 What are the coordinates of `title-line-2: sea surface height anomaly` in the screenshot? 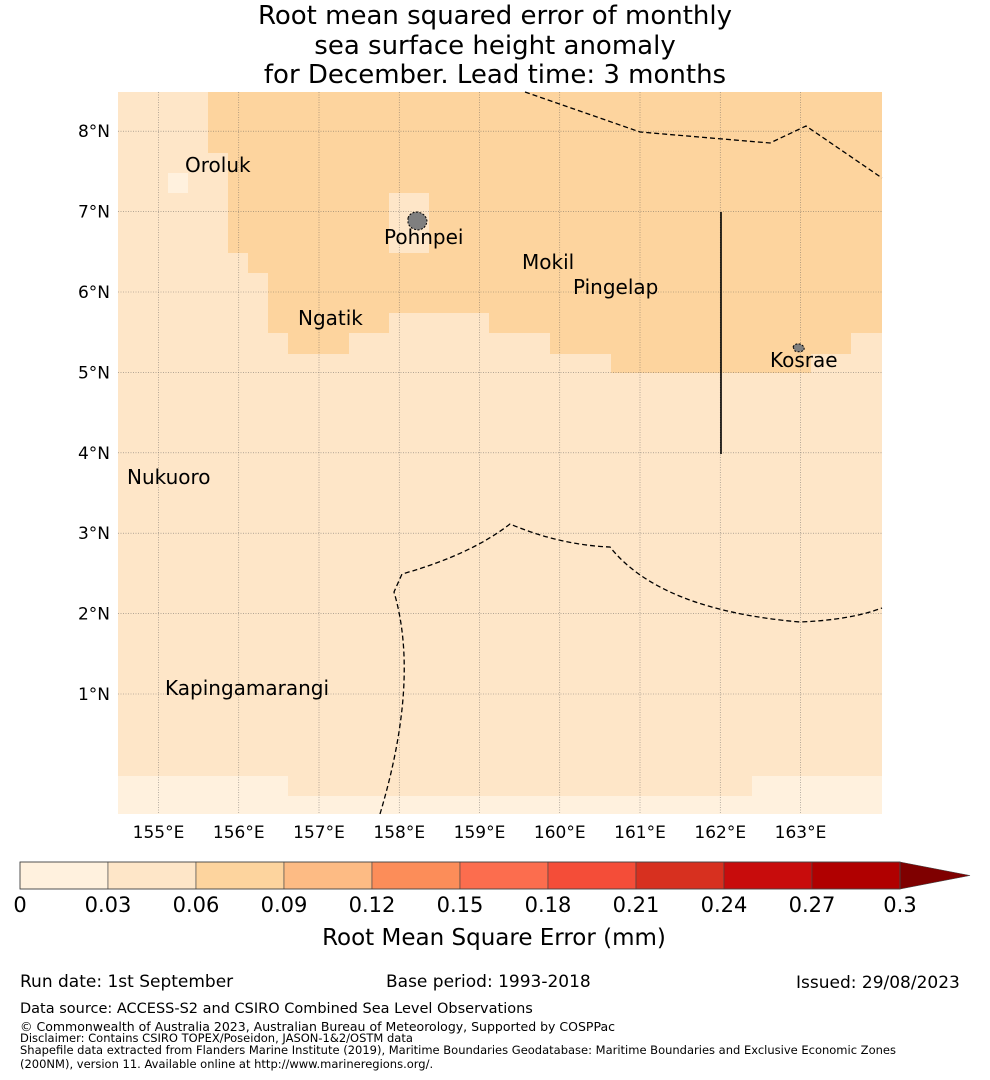 It's located at (495, 45).